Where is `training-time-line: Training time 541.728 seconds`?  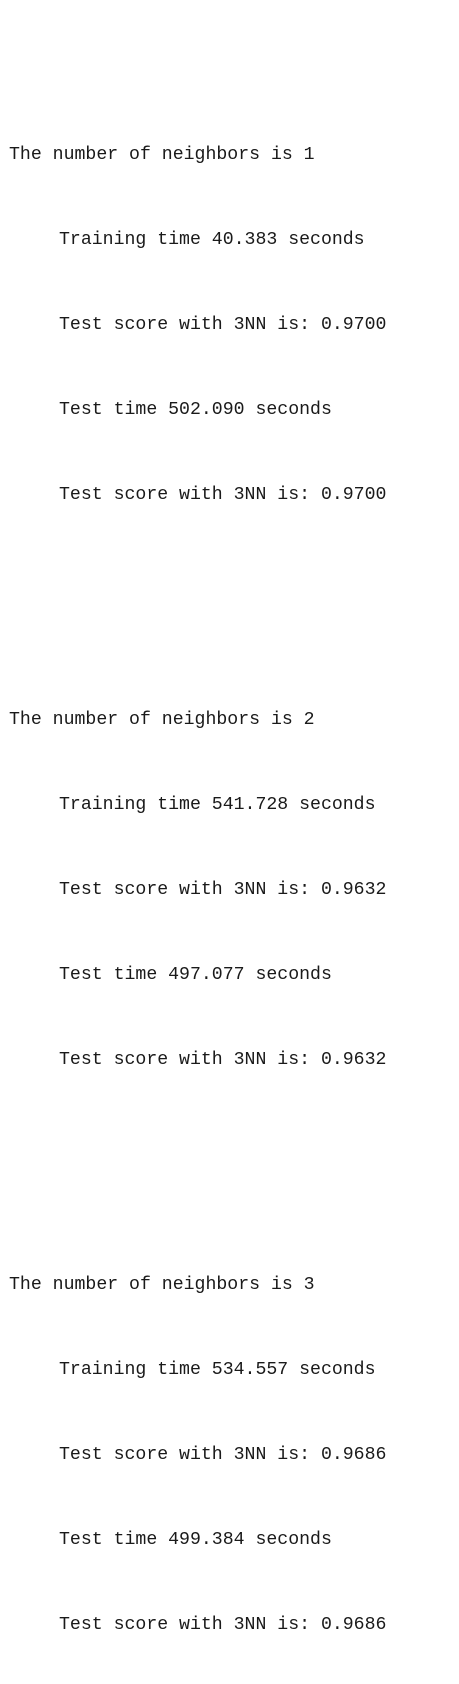 training-time-line: Training time 541.728 seconds is located at coordinates (217, 805).